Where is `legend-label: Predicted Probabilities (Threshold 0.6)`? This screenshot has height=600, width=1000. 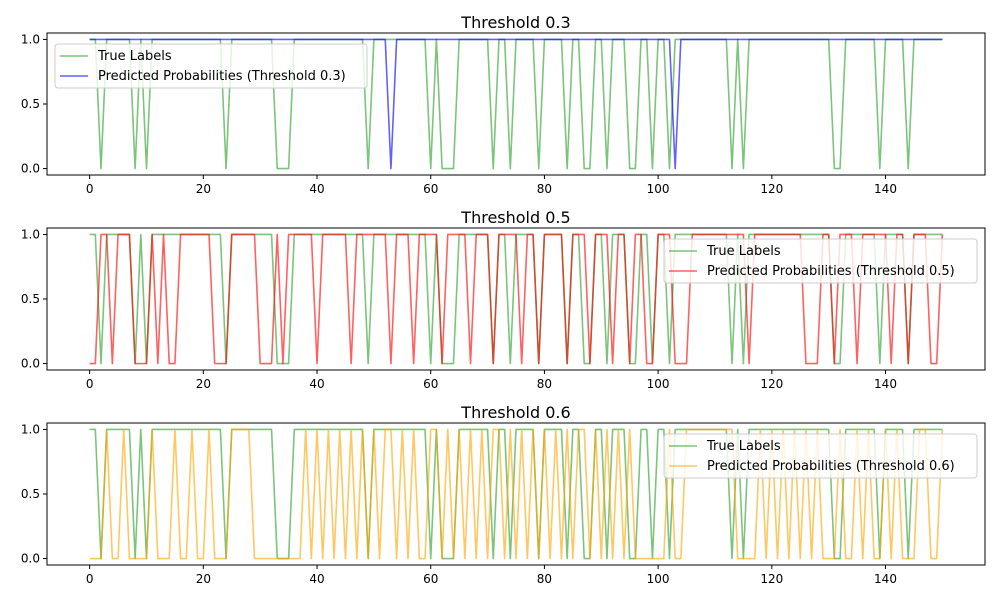 legend-label: Predicted Probabilities (Threshold 0.6) is located at coordinates (831, 466).